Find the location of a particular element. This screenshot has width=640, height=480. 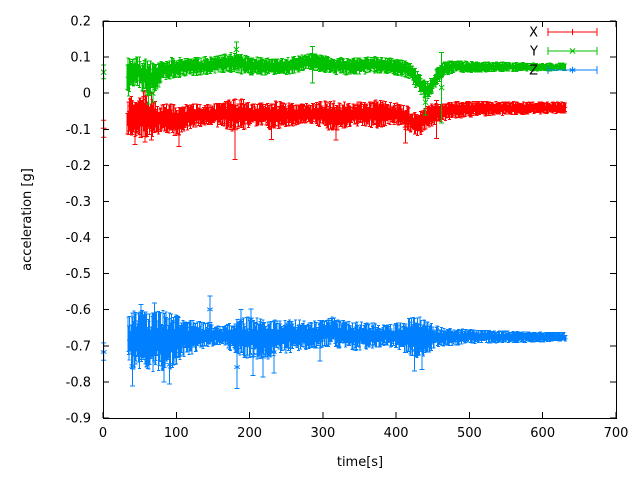

legend-sample-X is located at coordinates (572, 32).